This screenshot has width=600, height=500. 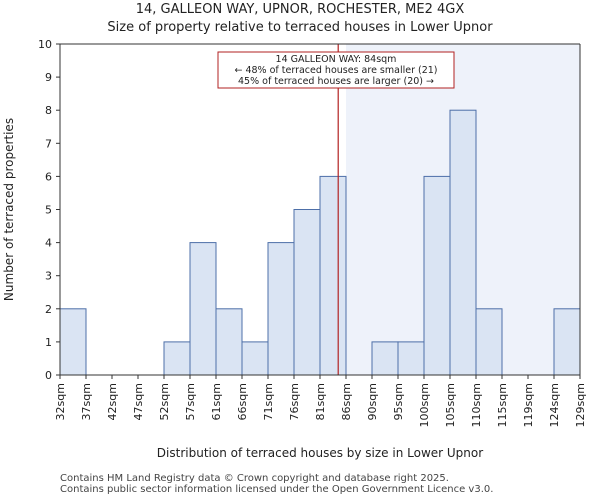 What do you see at coordinates (48, 243) in the screenshot?
I see `y-tick-label: 4` at bounding box center [48, 243].